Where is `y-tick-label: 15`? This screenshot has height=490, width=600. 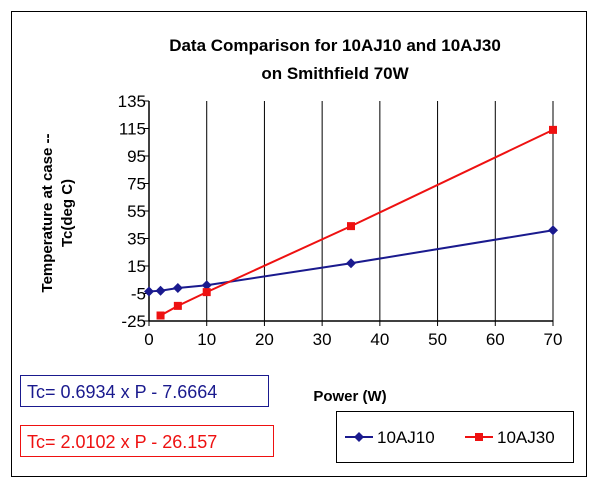
y-tick-label: 15 is located at coordinates (136, 266).